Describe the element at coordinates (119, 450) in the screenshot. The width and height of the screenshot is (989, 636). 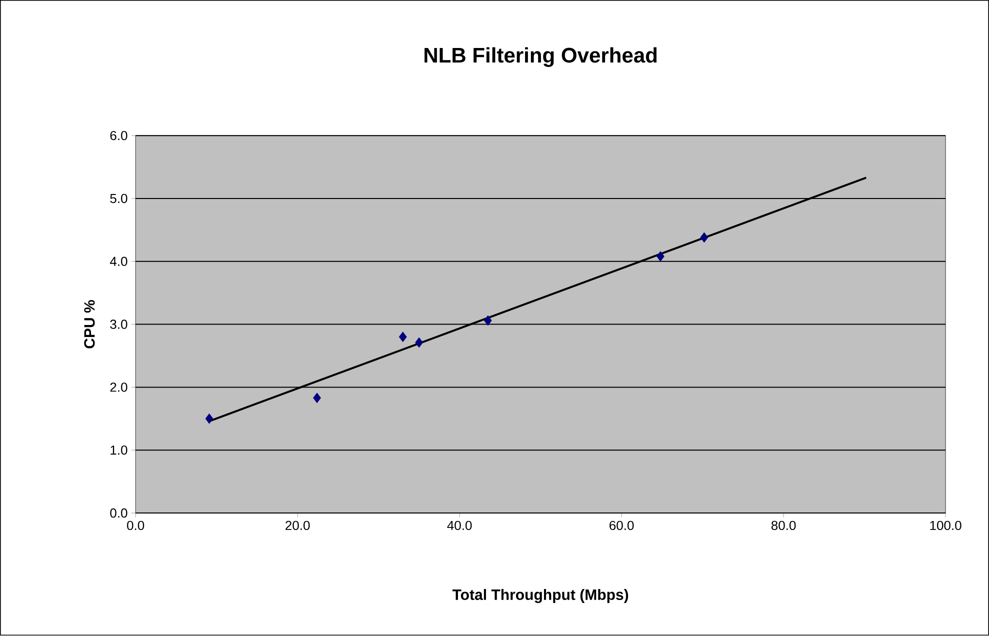
I see `y-tick-label: 1.0` at that location.